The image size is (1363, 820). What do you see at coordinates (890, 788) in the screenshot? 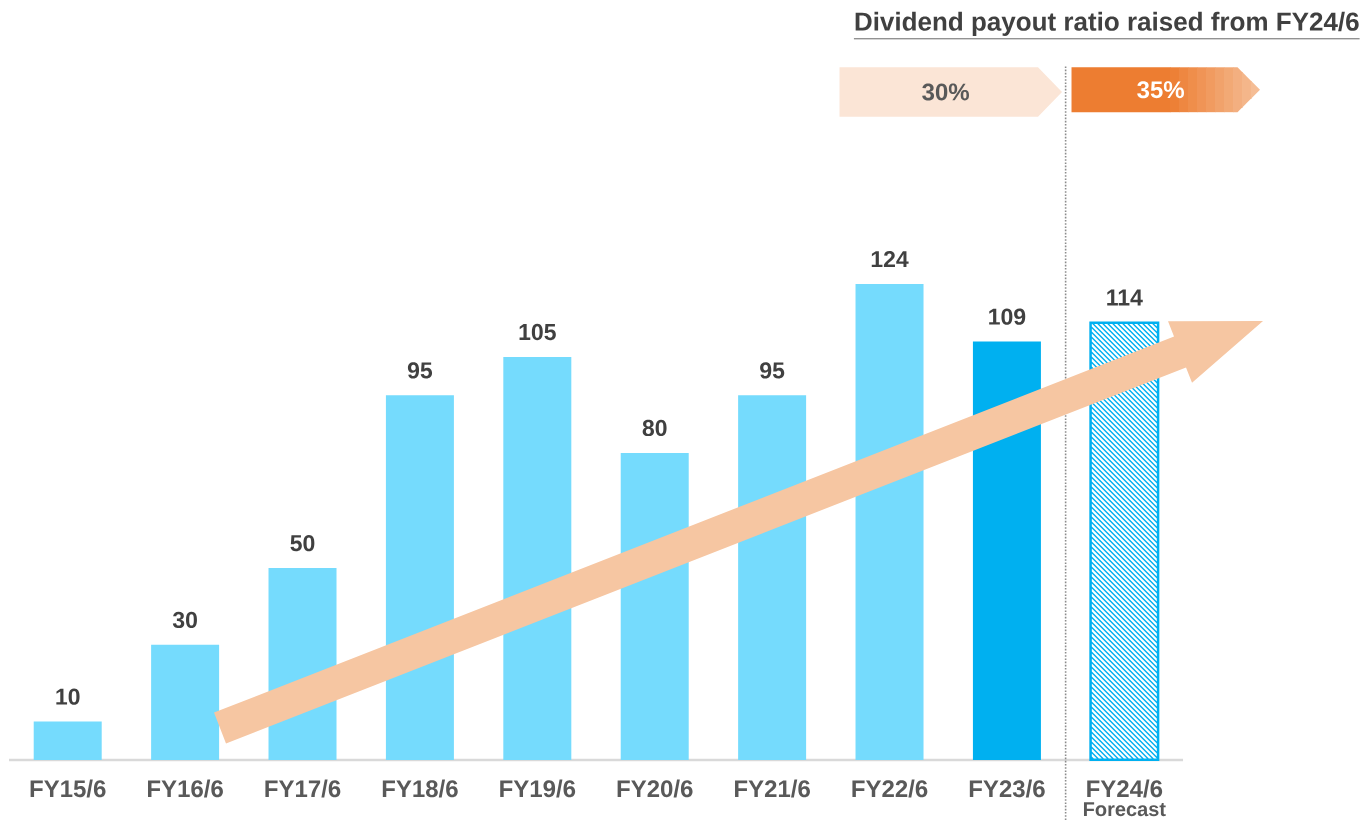
I see `x-tick-label: FY22/6` at bounding box center [890, 788].